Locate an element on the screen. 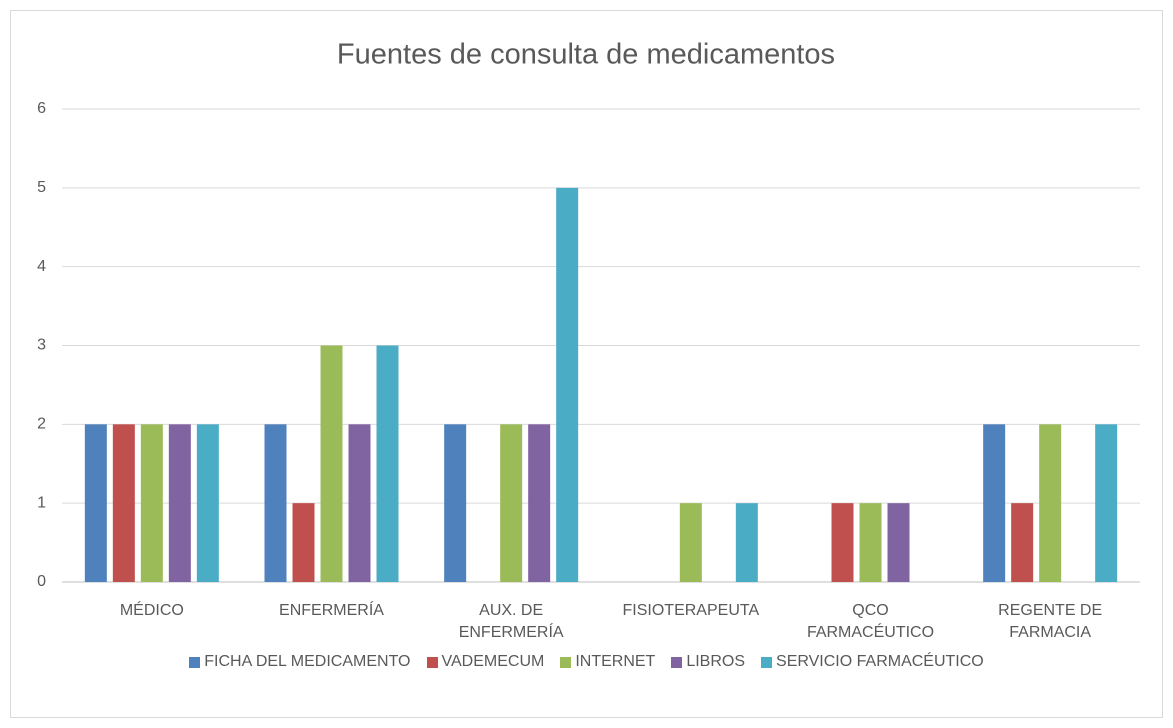 The image size is (1173, 728). x-tick-label: QCO FARMACÉUTICO is located at coordinates (870, 621).